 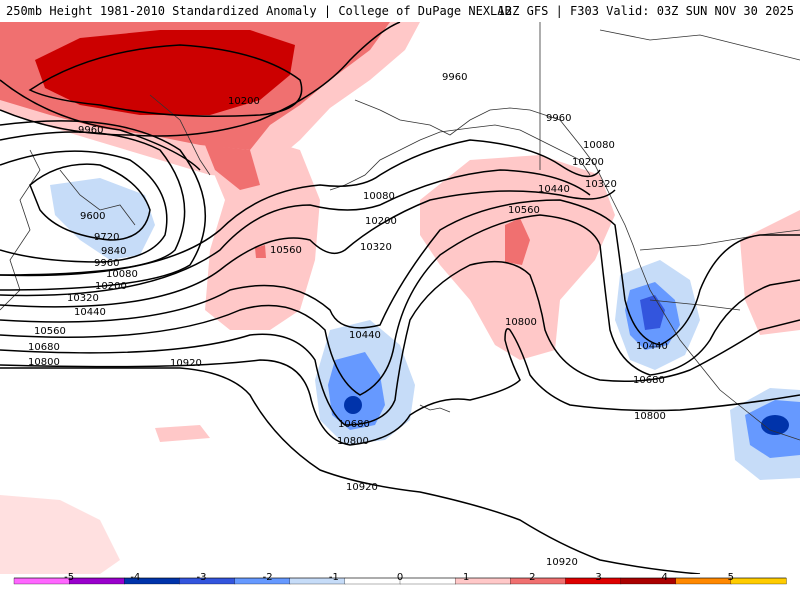 I want to click on colorbar: -5 -4 -3 -2 -1 0 1 2 3 4 5, so click(x=400, y=586).